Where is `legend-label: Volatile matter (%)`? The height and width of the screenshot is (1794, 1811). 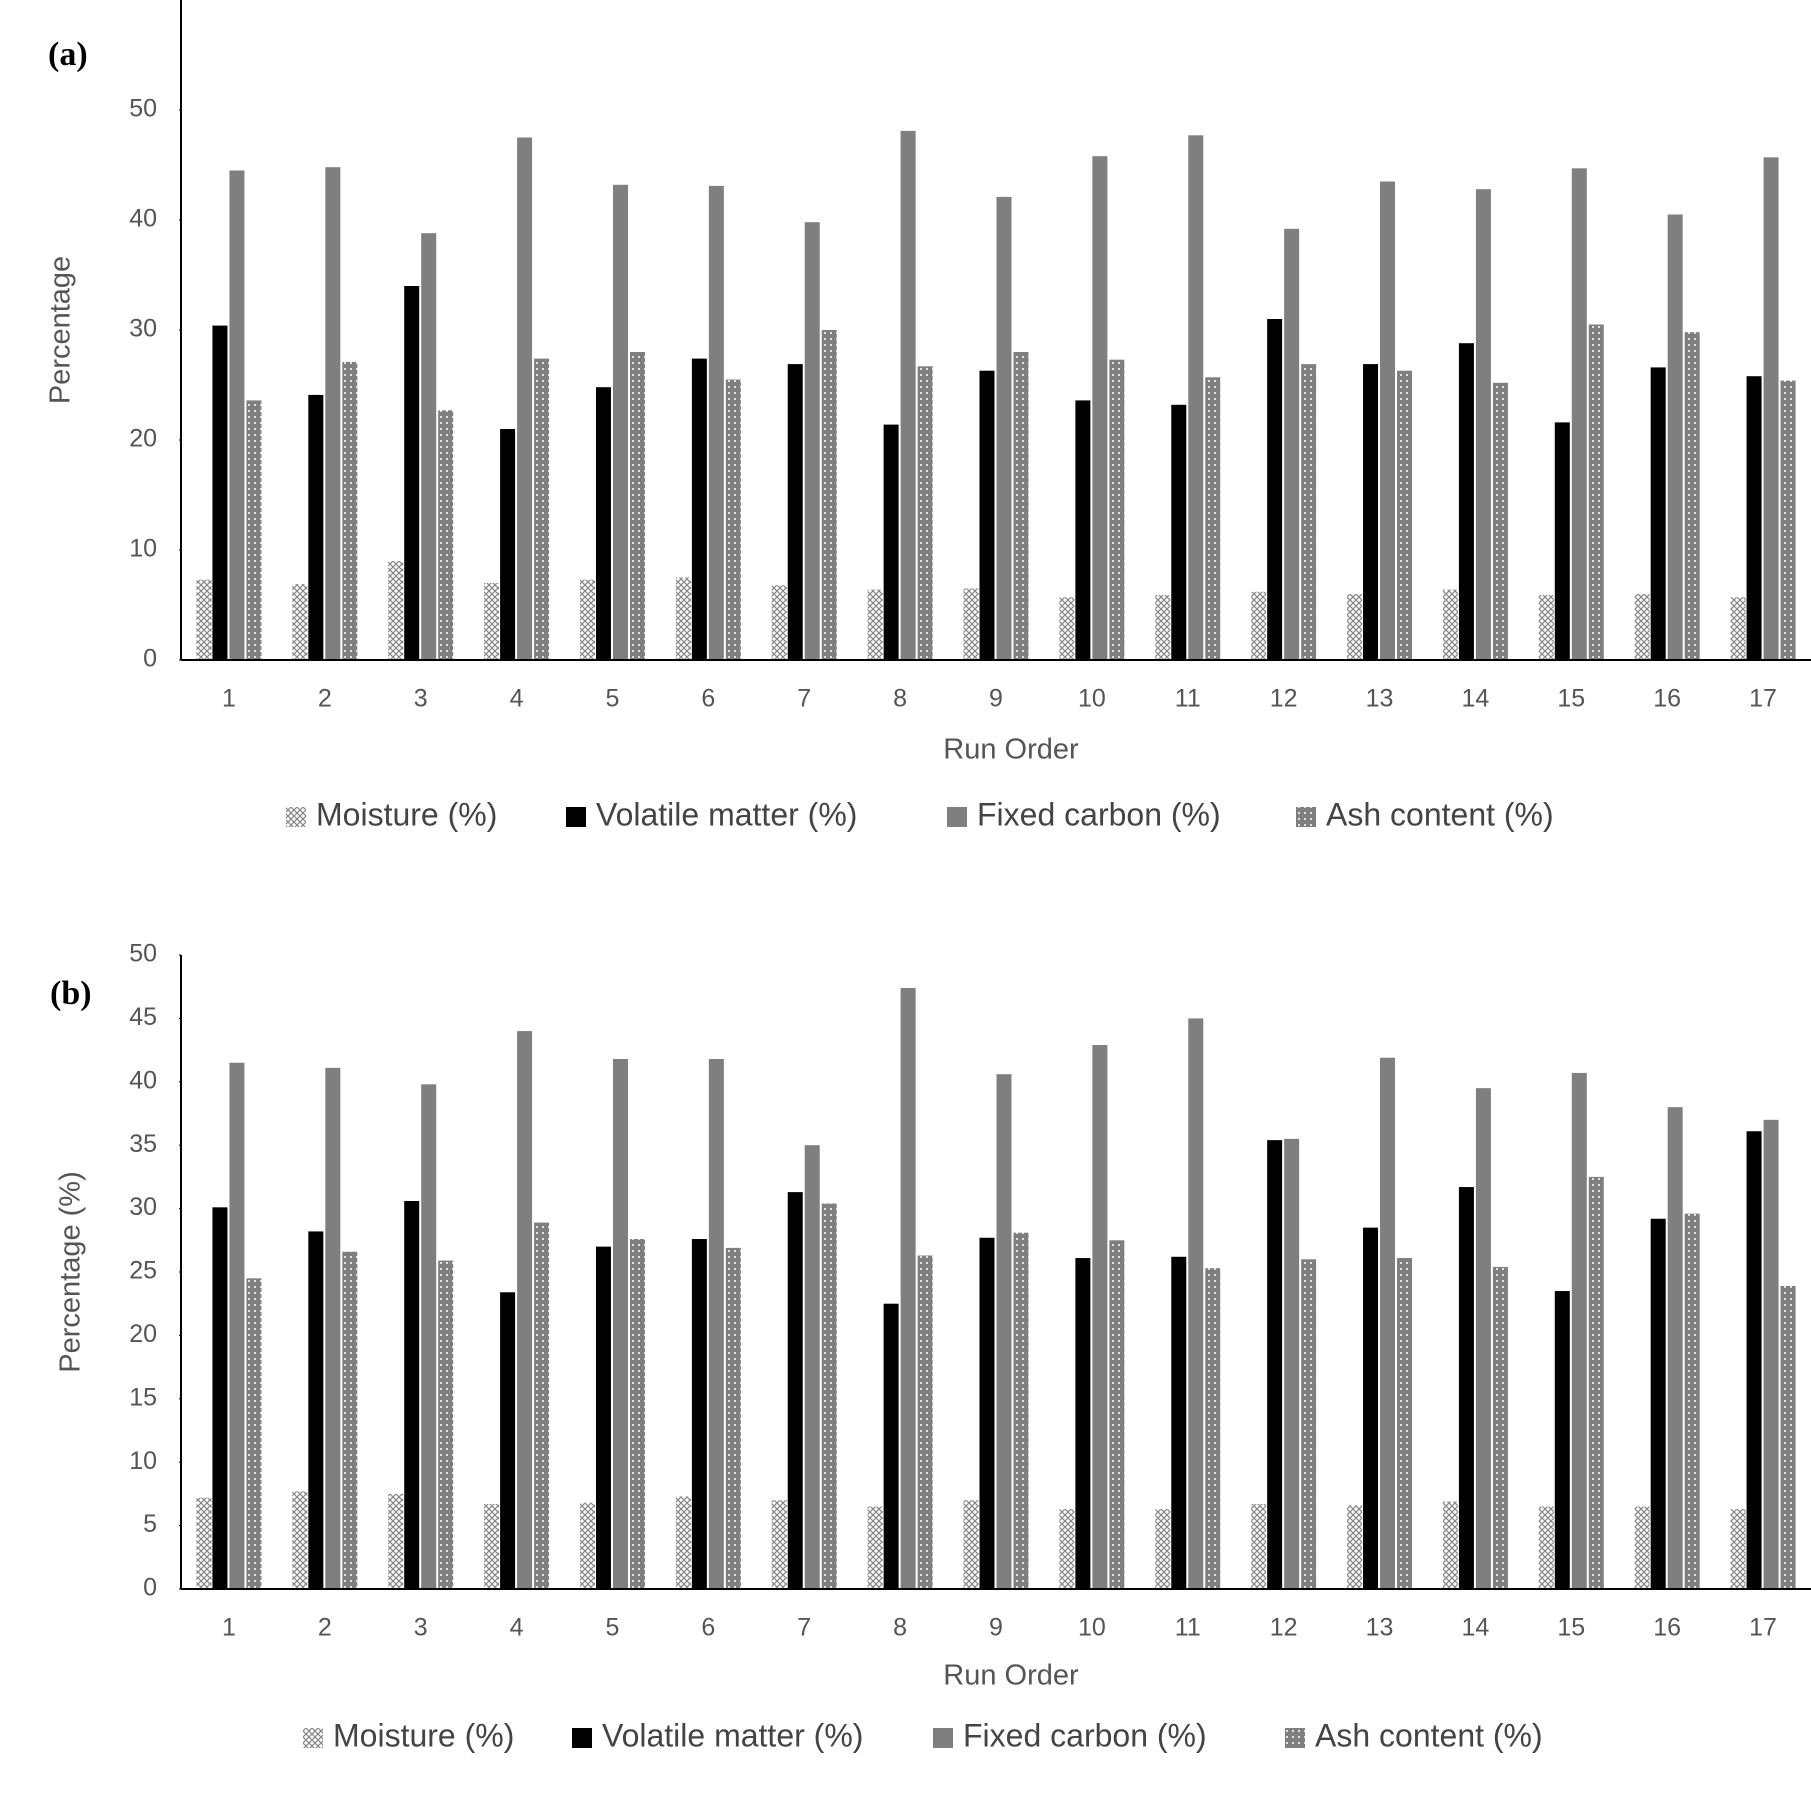 legend-label: Volatile matter (%) is located at coordinates (732, 1735).